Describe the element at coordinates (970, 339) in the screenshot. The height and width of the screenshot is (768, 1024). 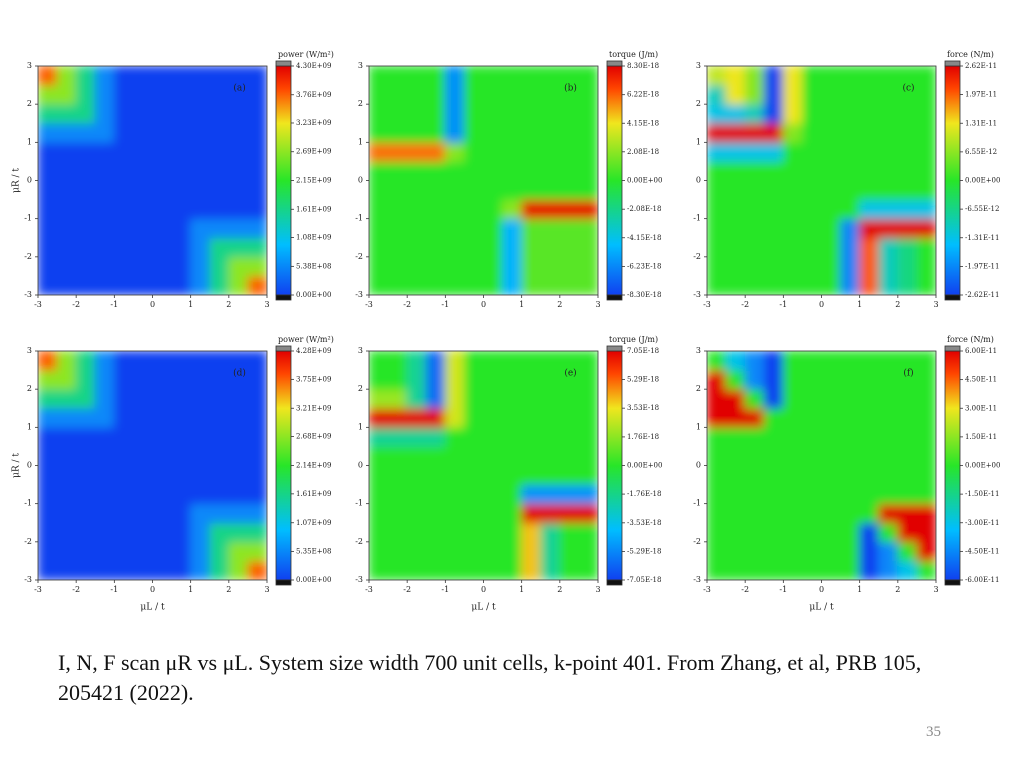
I see `colorbar-label: force (N/m)` at that location.